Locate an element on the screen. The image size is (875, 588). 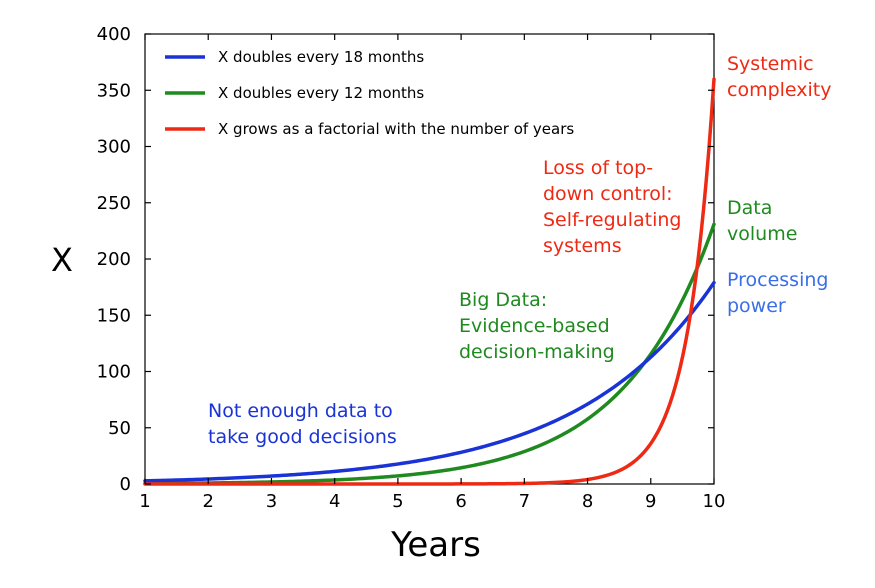
y-tick-label: 250 is located at coordinates (114, 203).